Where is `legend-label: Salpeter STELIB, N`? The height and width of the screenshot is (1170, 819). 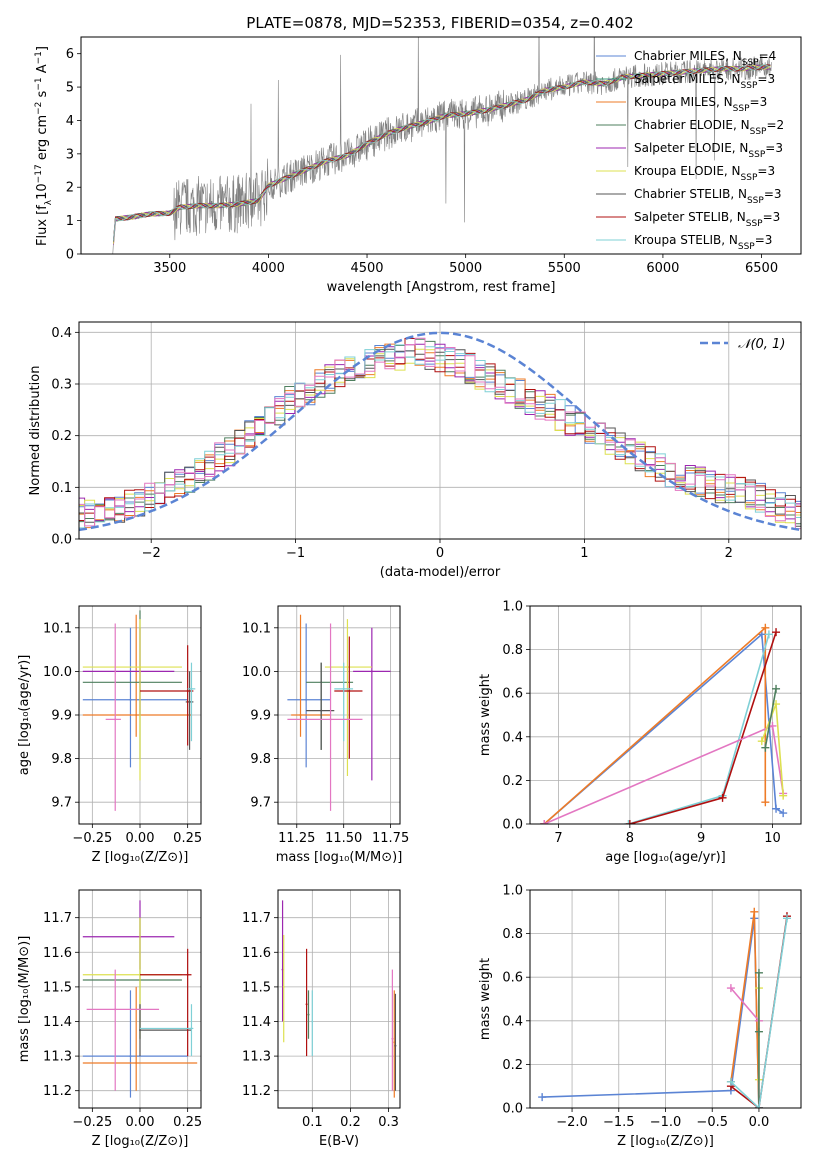
legend-label: Salpeter STELIB, N is located at coordinates (690, 217).